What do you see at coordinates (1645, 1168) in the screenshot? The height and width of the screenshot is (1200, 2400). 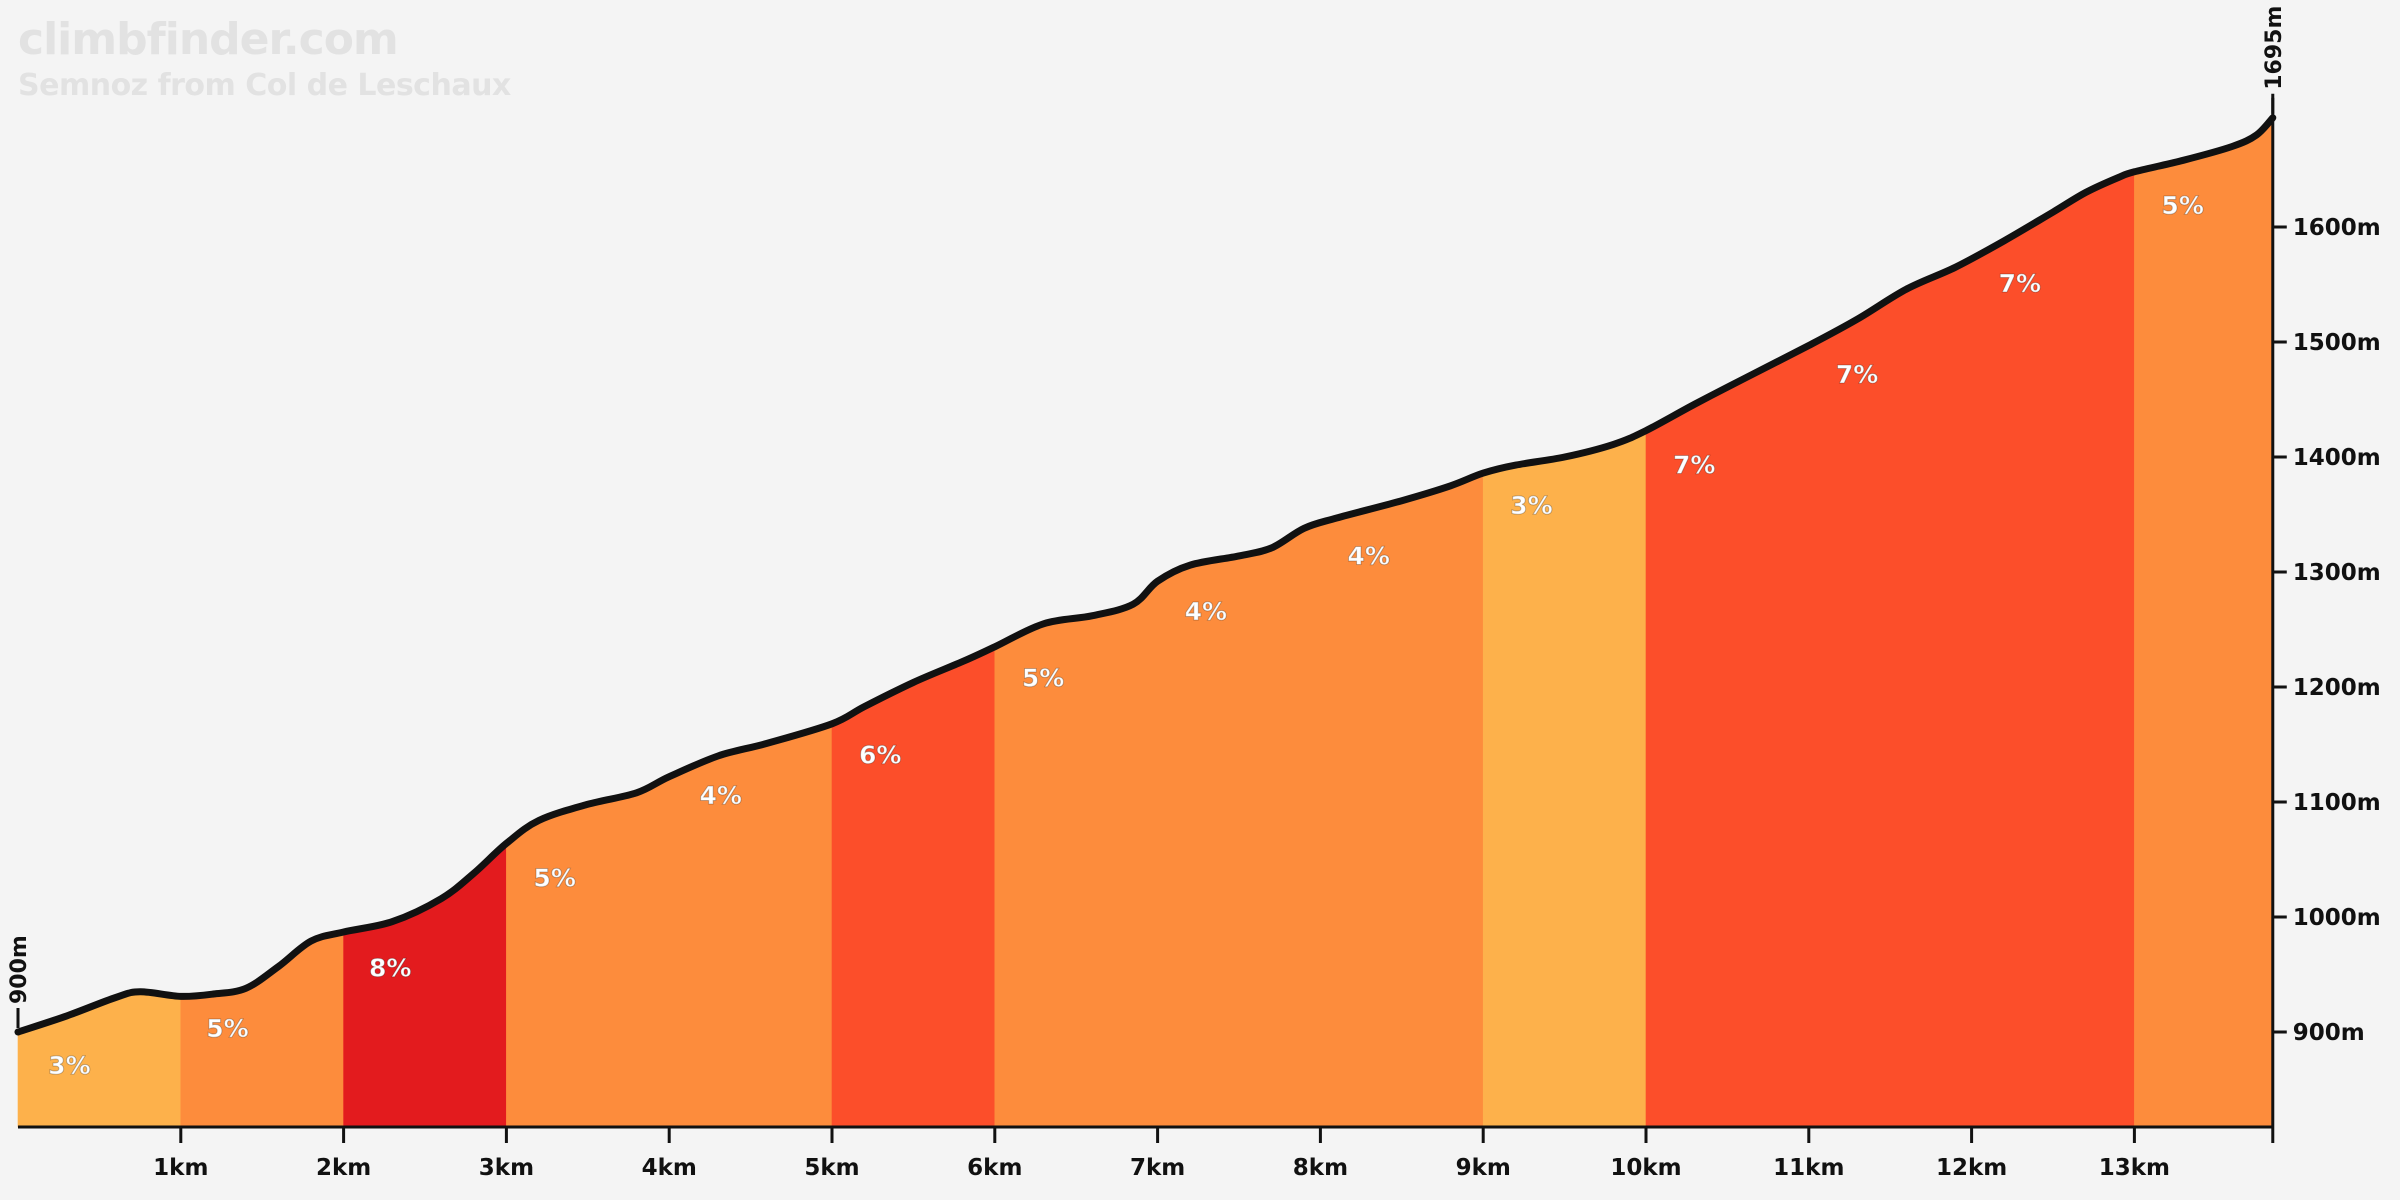 I see `x-tick-label-10: 10km` at bounding box center [1645, 1168].